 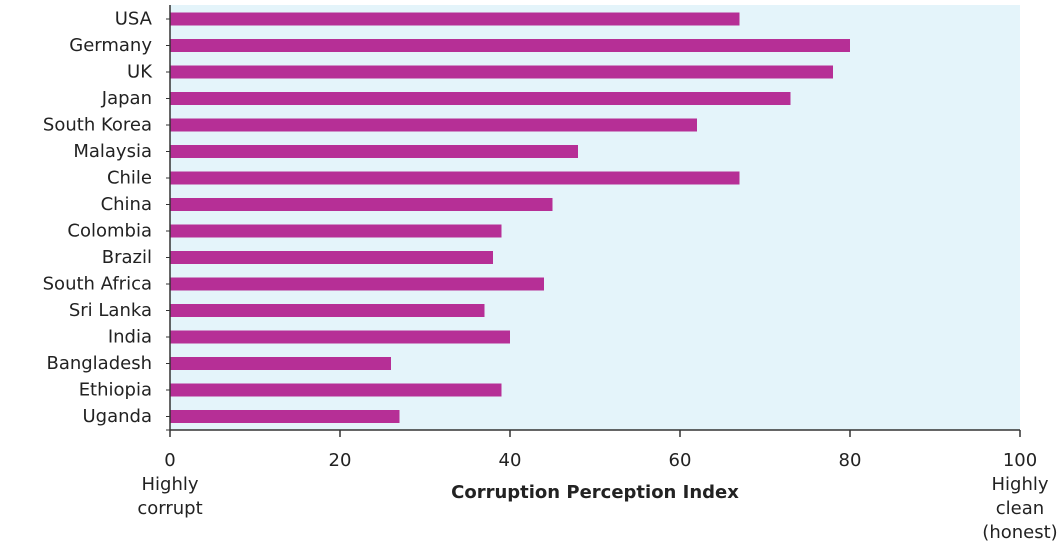 What do you see at coordinates (595, 433) in the screenshot?
I see `x-axis-ticks` at bounding box center [595, 433].